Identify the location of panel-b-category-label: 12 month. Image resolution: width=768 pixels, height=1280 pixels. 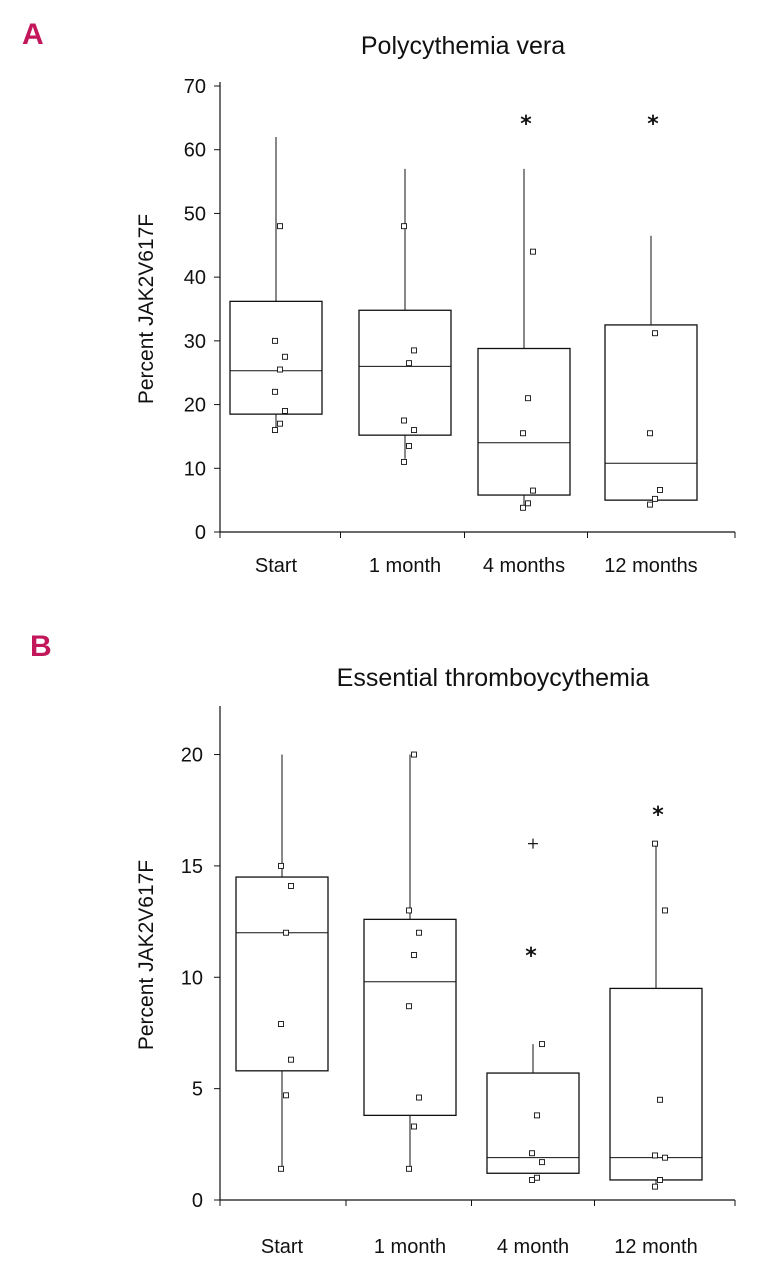
(655, 1247).